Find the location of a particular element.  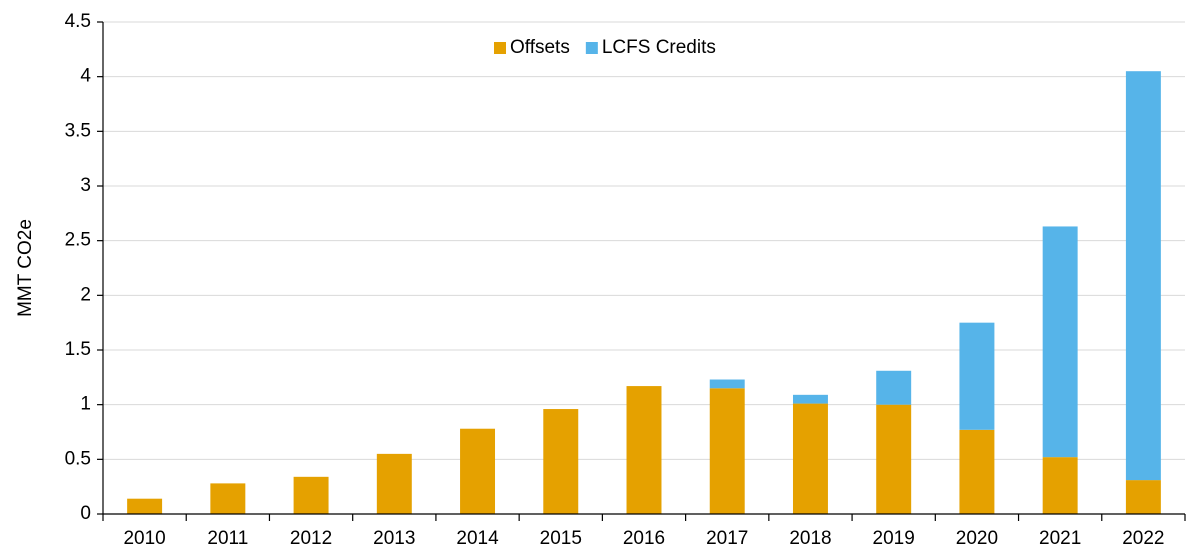

y-tick-label: 2.5 is located at coordinates (78, 240).